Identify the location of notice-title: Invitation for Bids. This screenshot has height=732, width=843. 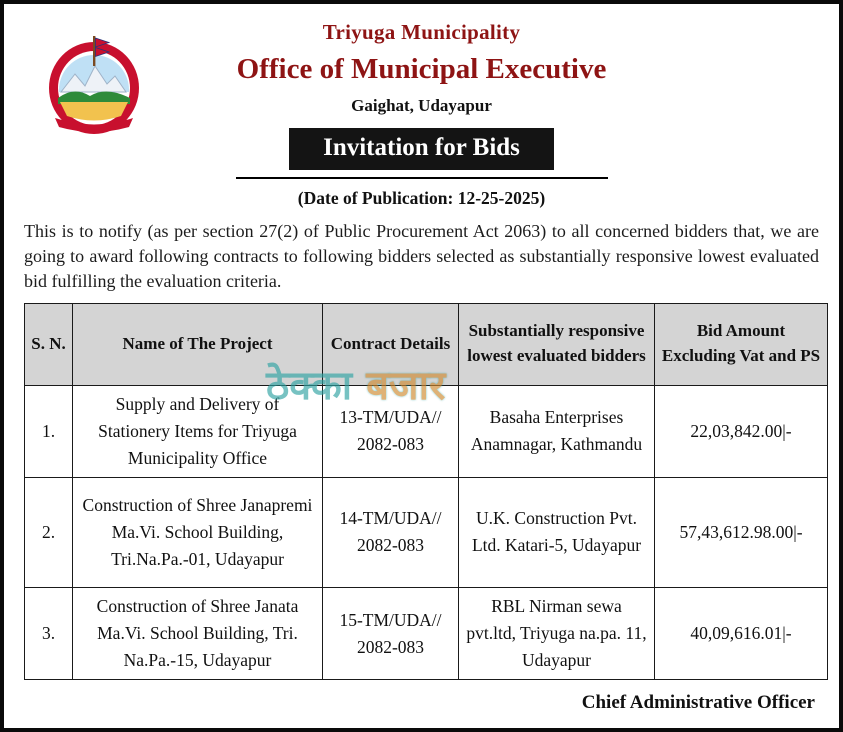
(421, 149).